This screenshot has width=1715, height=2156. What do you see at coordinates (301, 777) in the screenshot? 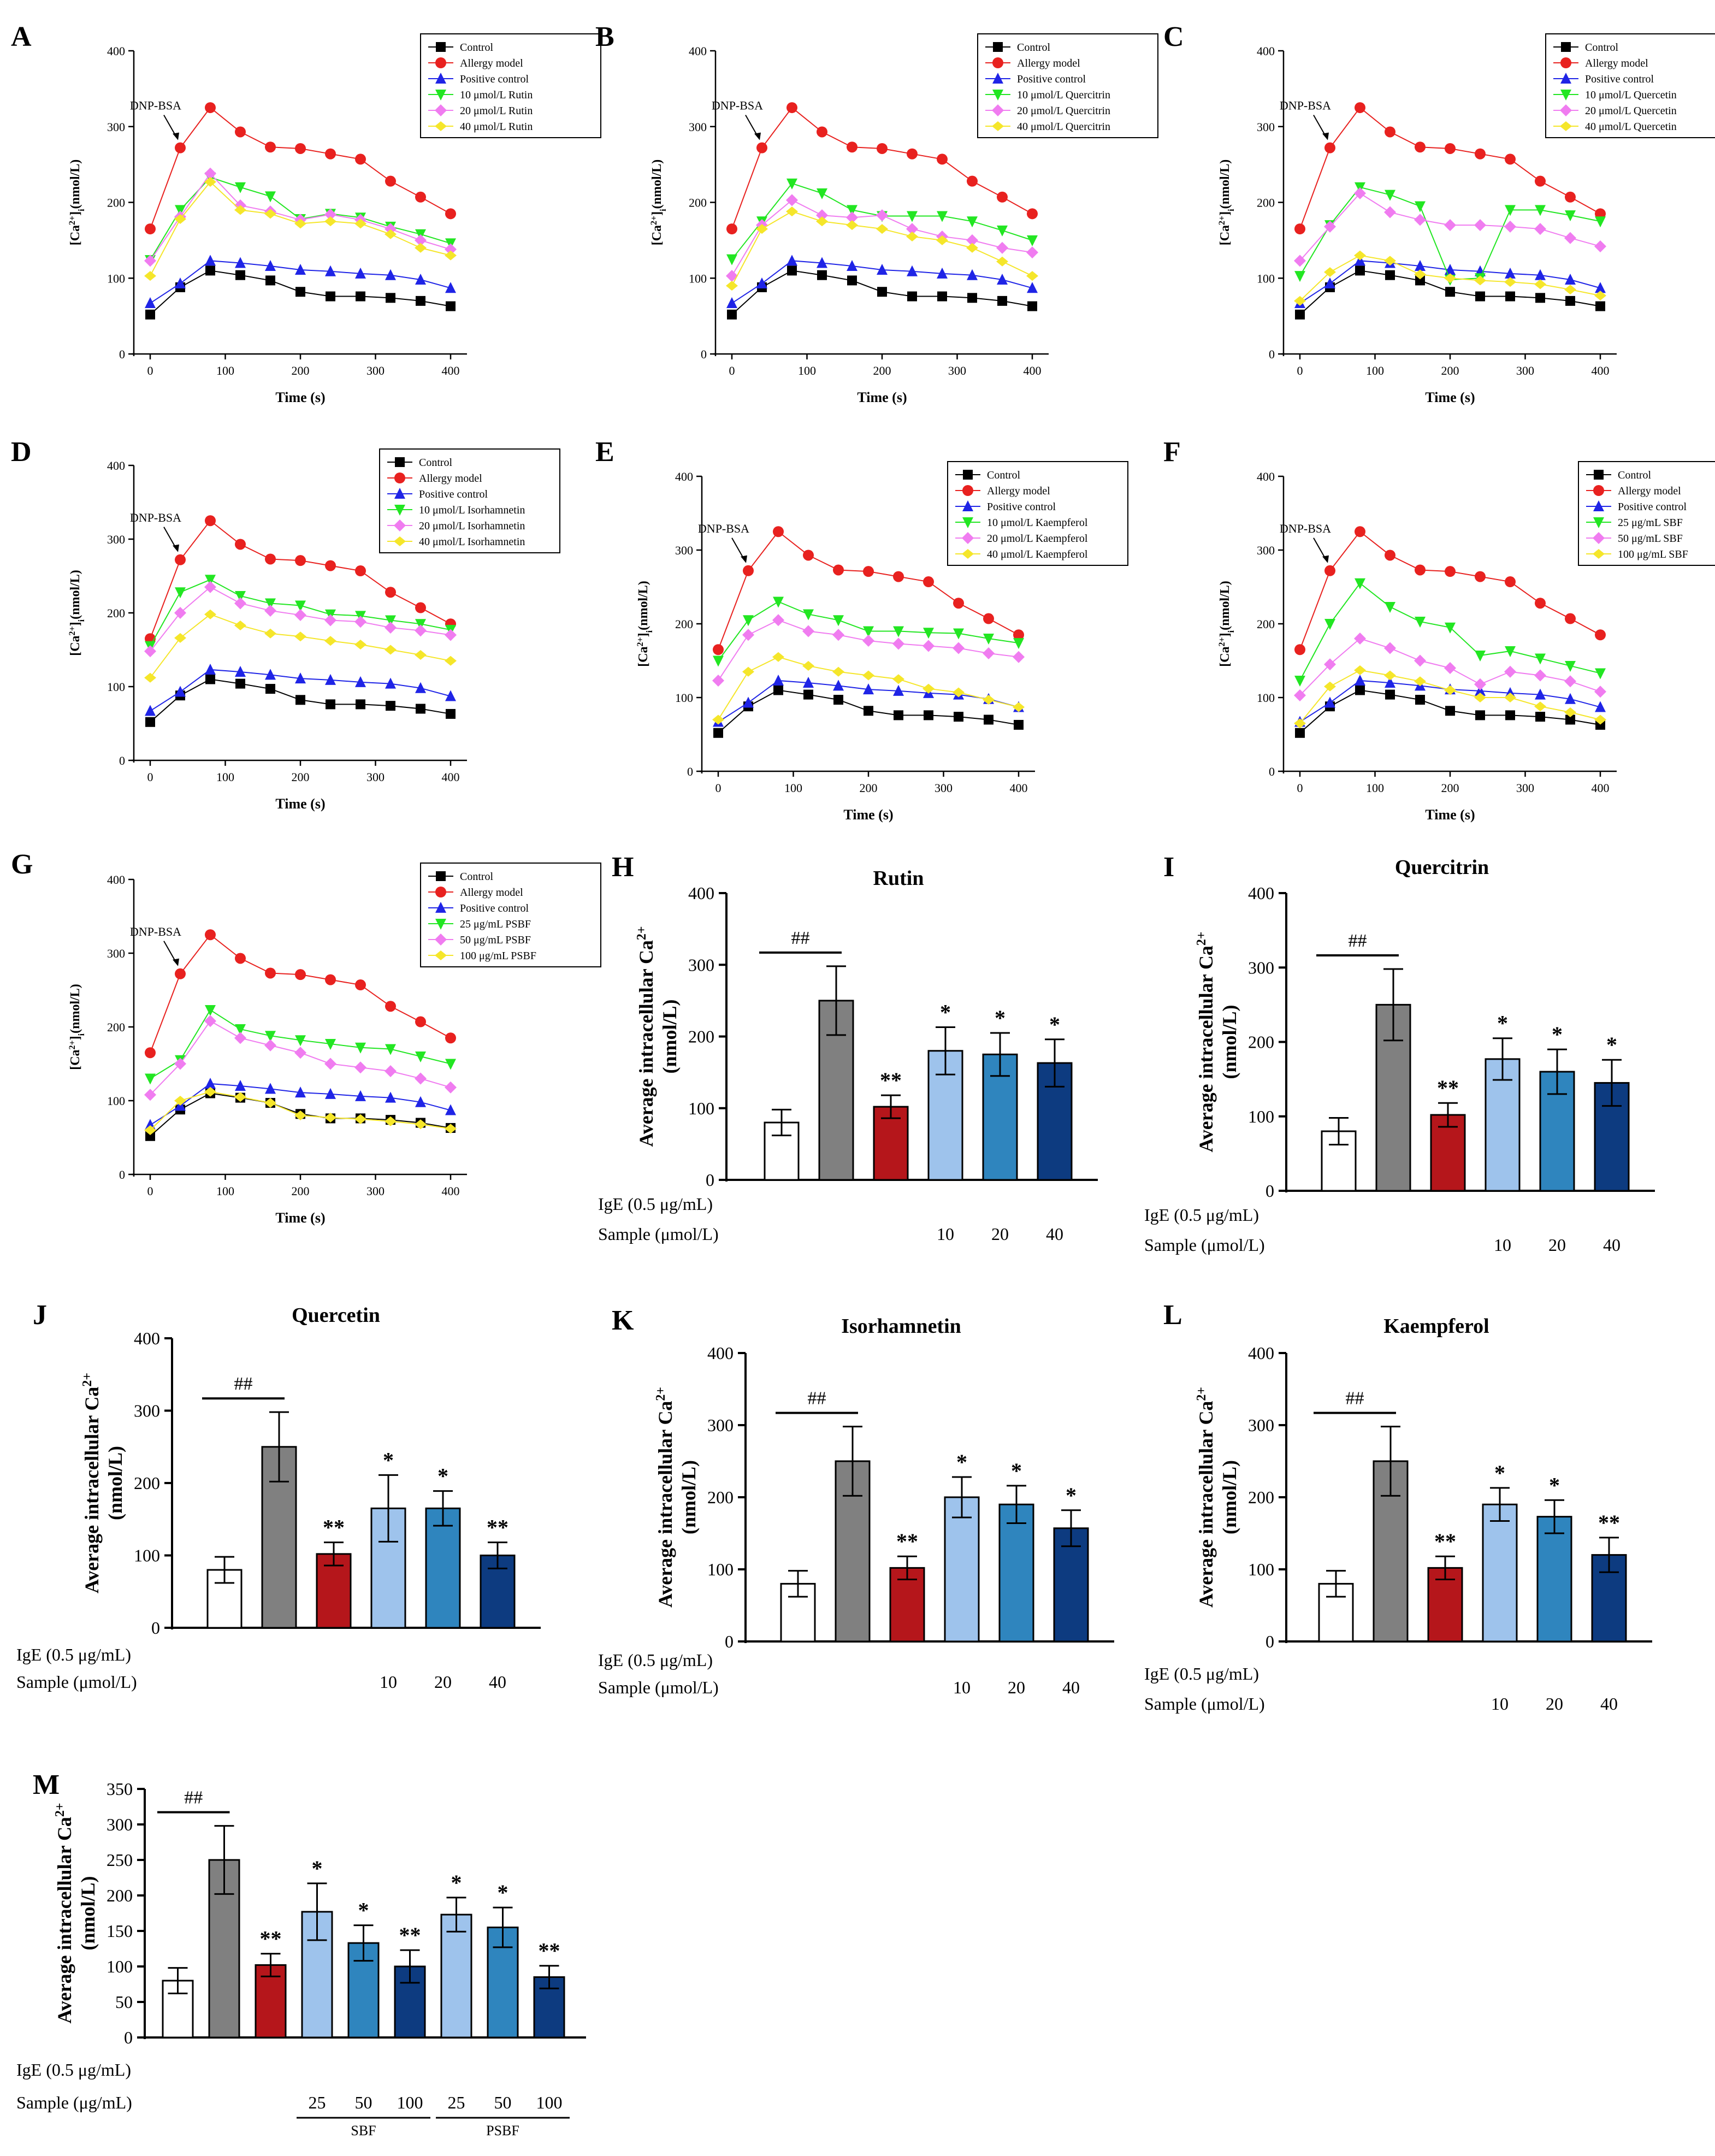
I see `x-tick-label: 200` at bounding box center [301, 777].